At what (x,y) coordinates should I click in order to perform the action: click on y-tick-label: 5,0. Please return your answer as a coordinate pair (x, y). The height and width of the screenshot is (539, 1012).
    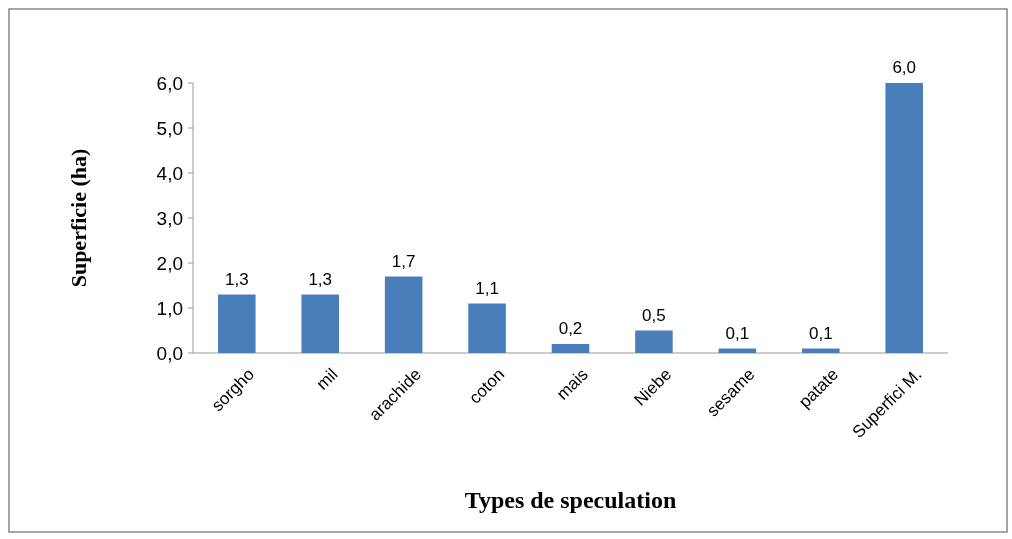
    Looking at the image, I should click on (169, 128).